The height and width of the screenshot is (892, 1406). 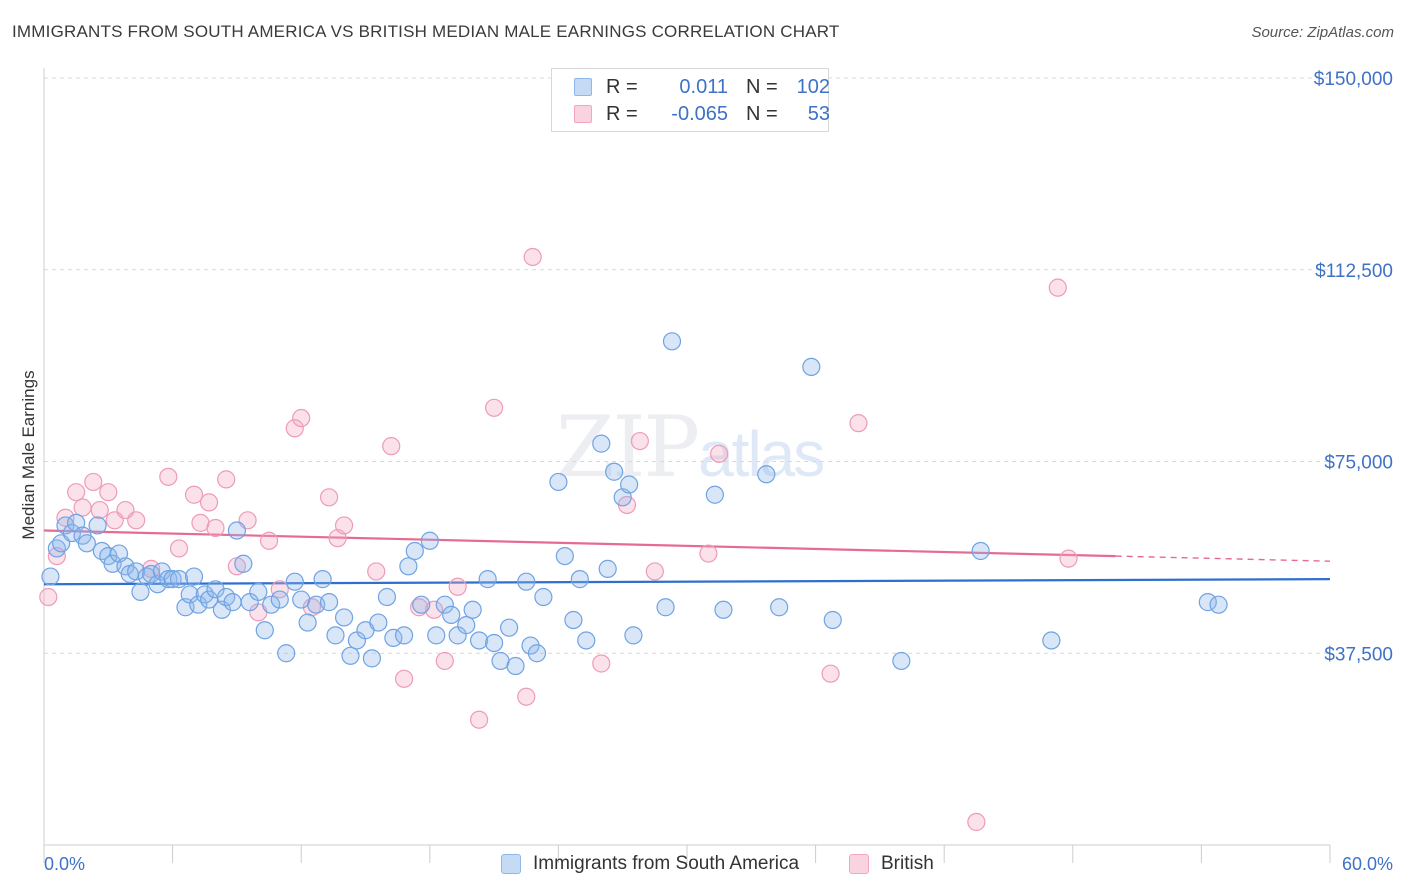 I want to click on bottom-legend-label: Immigrants from South America, so click(x=666, y=863).